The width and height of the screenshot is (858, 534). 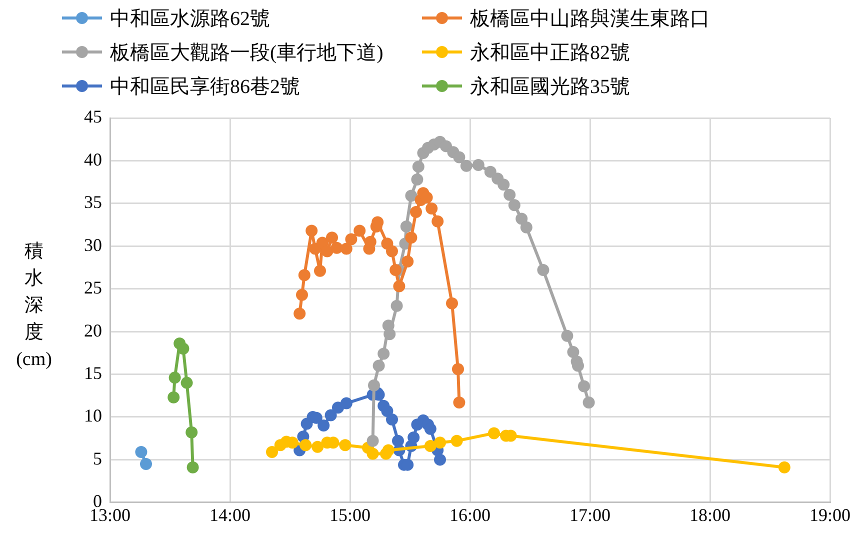 I want to click on x-tick-label: 17:00, so click(x=590, y=514).